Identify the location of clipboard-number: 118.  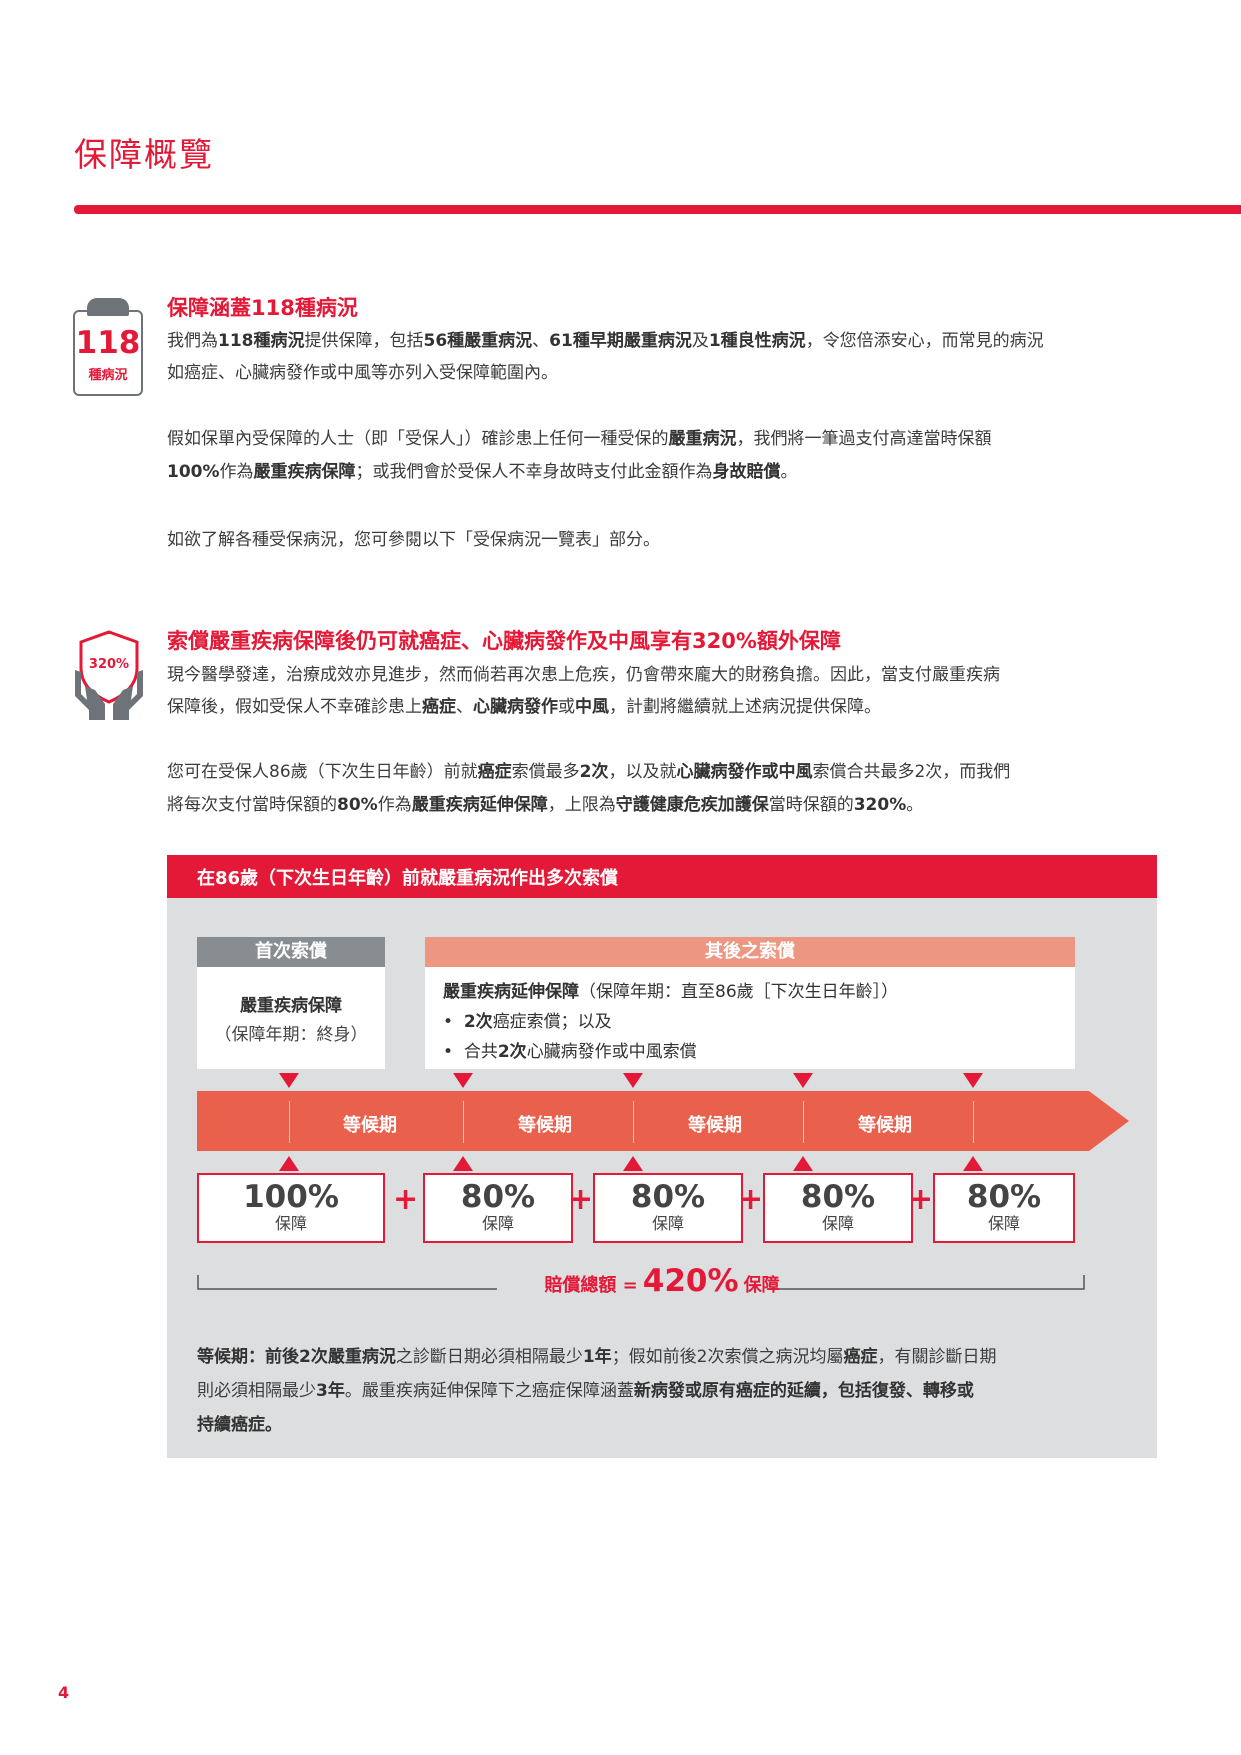
(108, 343).